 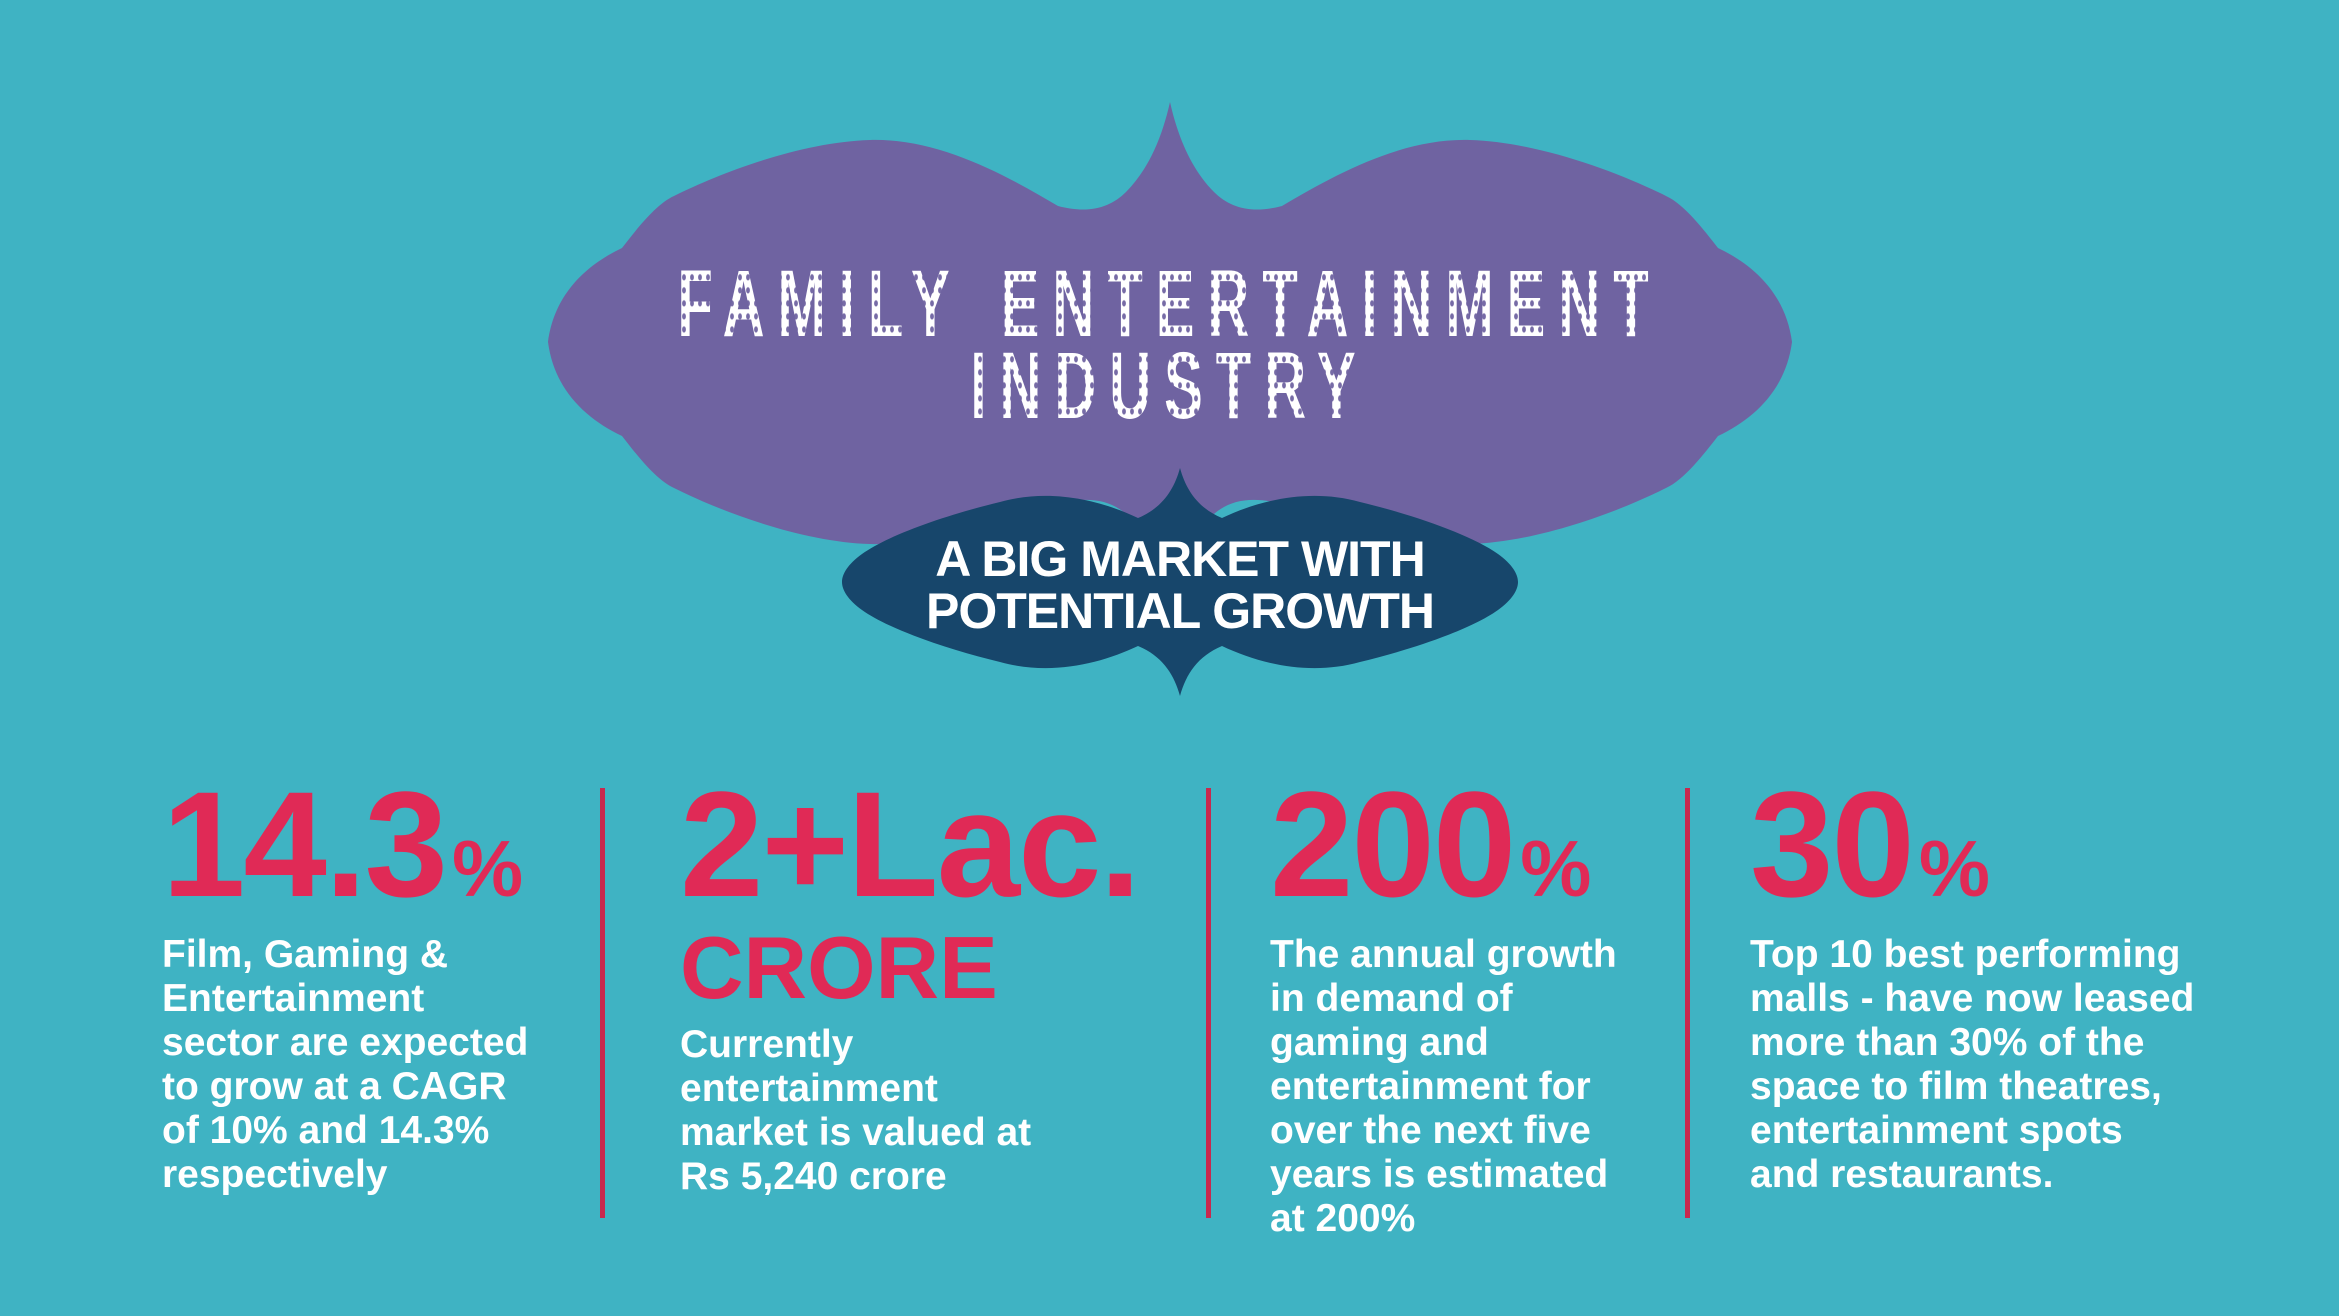 I want to click on stat-sublabel-crore: CRORE, so click(x=839, y=967).